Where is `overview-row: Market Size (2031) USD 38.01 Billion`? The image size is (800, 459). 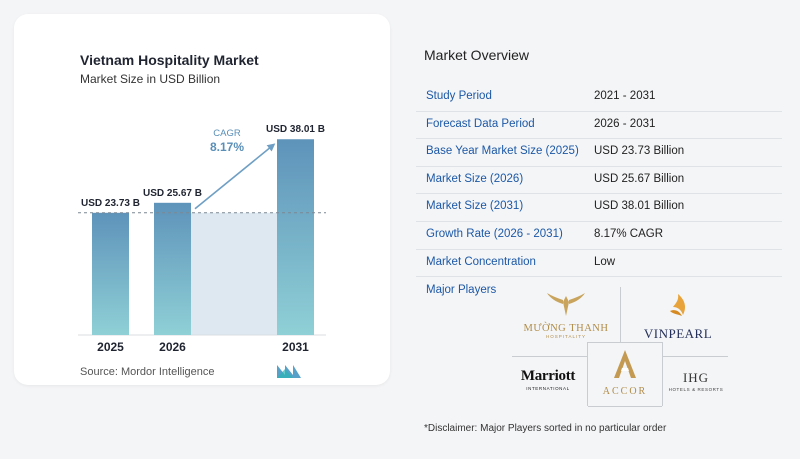 overview-row: Market Size (2031) USD 38.01 Billion is located at coordinates (599, 208).